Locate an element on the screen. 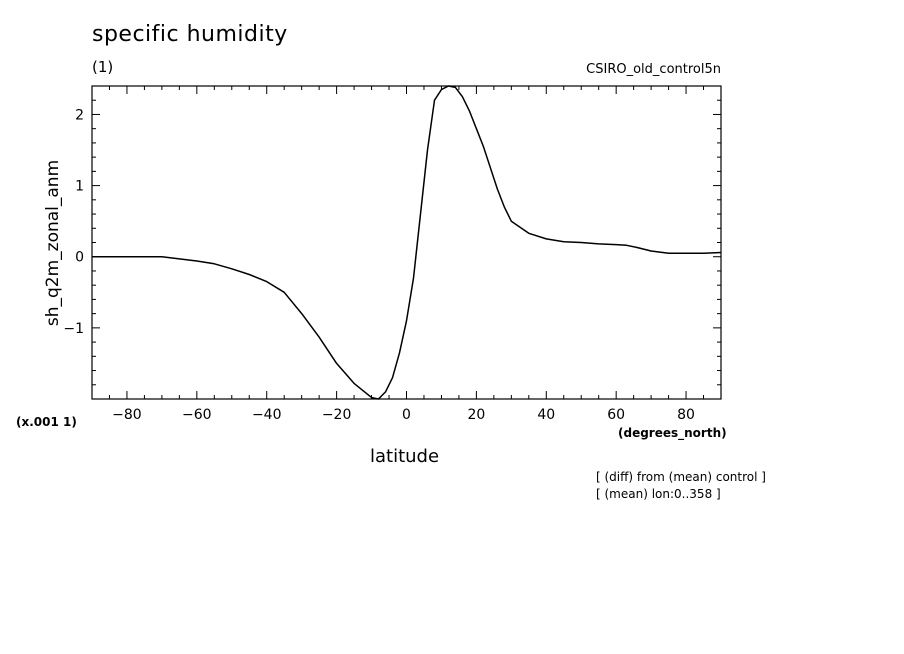  x-axis-units: (degrees_north) is located at coordinates (672, 433).